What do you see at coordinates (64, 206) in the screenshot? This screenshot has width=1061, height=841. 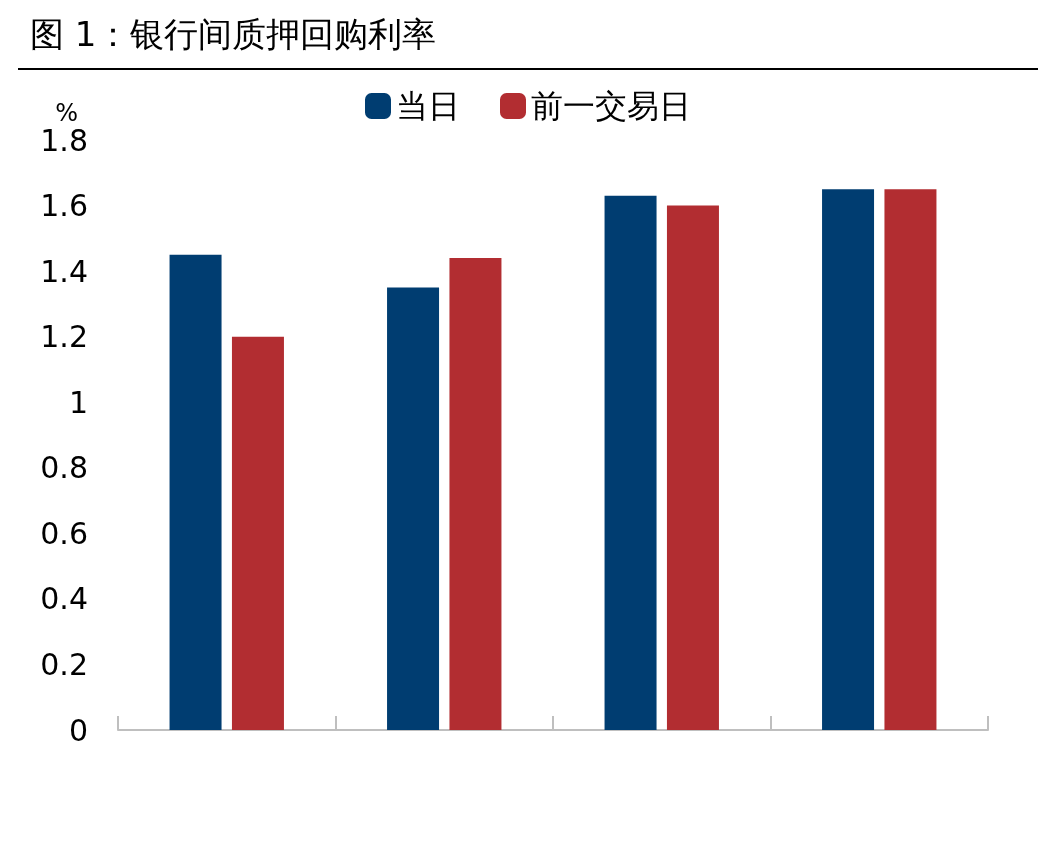 I see `y-tick-label: 1.6` at bounding box center [64, 206].